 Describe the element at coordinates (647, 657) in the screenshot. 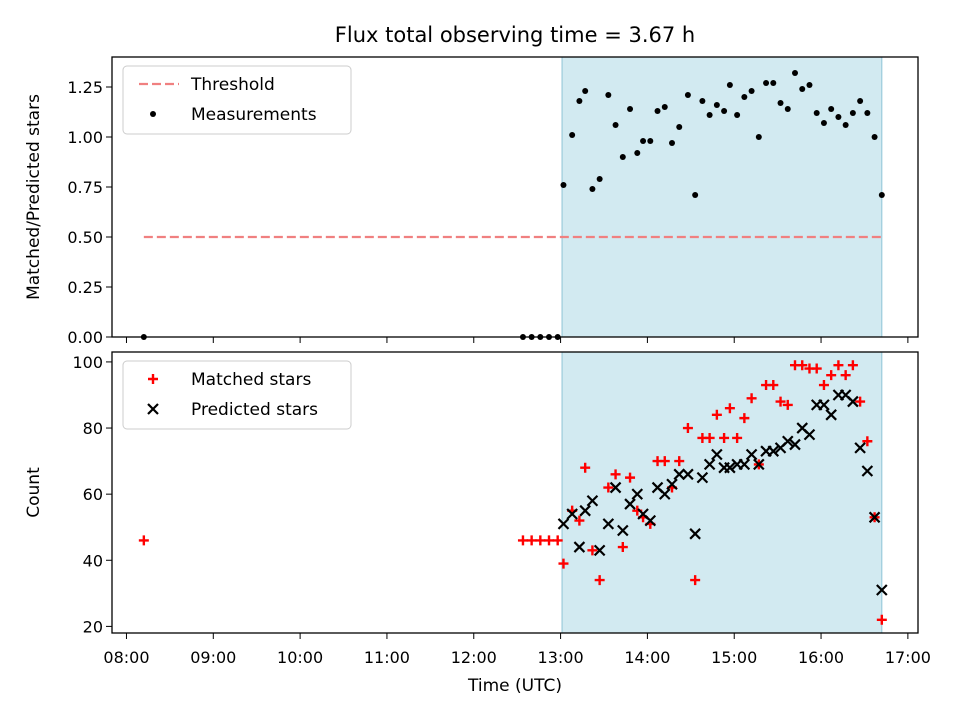

I see `x-tick-label: 14:00` at that location.